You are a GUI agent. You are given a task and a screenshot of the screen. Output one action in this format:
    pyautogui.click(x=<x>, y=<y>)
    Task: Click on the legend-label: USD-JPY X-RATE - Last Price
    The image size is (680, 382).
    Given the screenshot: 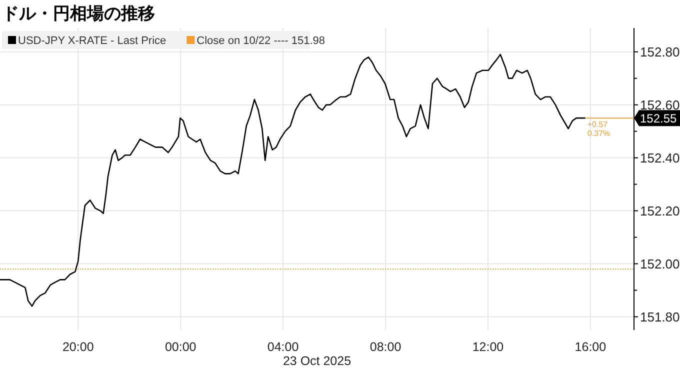 What is the action you would take?
    pyautogui.click(x=92, y=41)
    